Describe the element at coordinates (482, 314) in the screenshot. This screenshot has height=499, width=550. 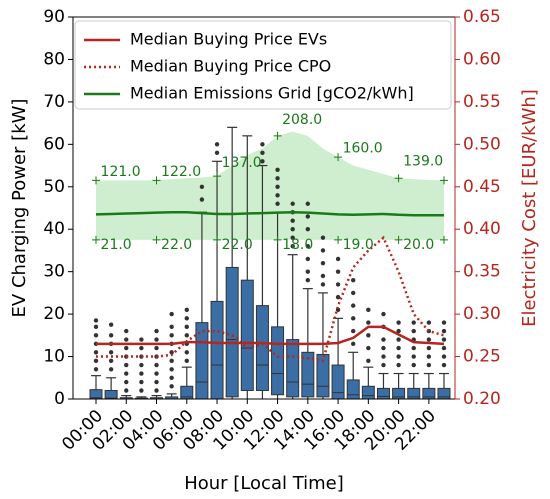
I see `y2-tick-label: 0.30` at that location.